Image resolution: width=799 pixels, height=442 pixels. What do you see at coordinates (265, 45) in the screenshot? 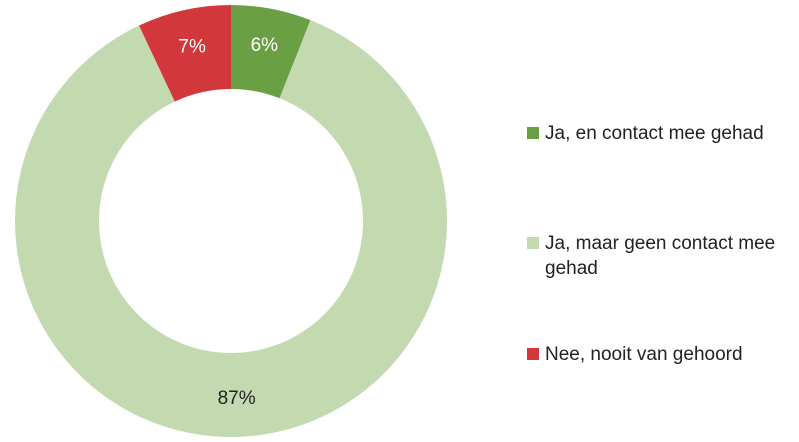
I see `data-label: 6%` at bounding box center [265, 45].